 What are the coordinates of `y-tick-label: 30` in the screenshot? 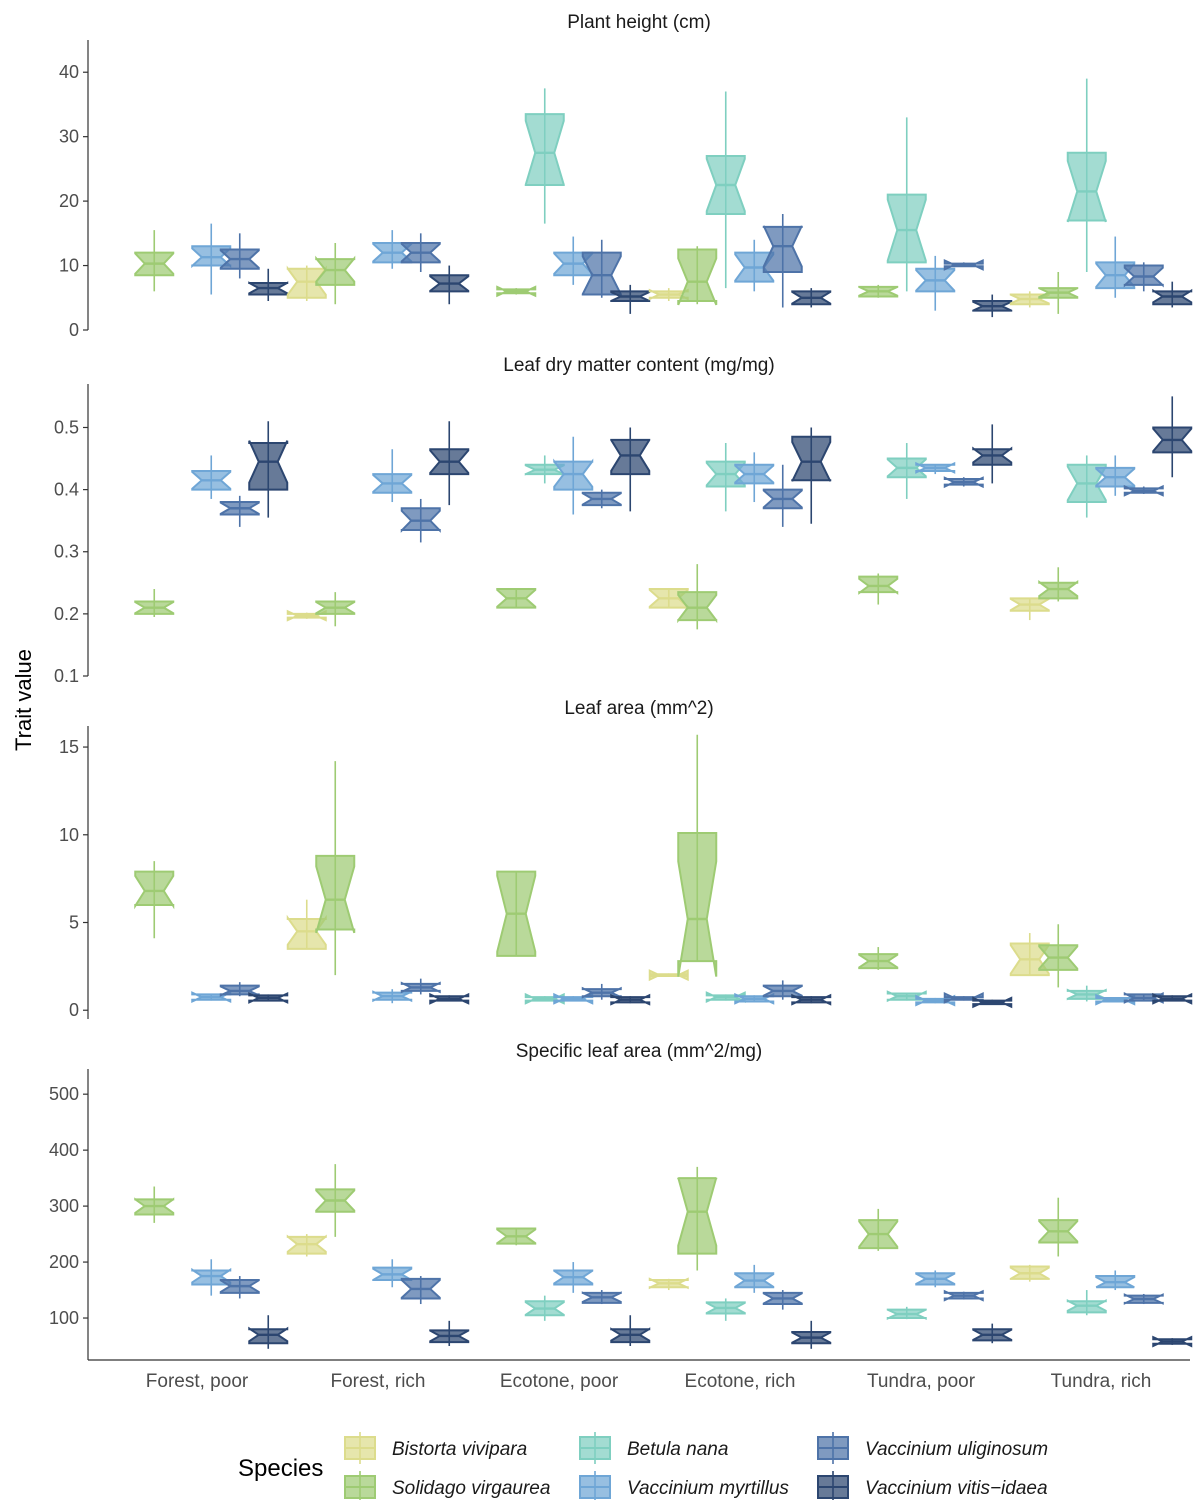 It's located at (69, 137).